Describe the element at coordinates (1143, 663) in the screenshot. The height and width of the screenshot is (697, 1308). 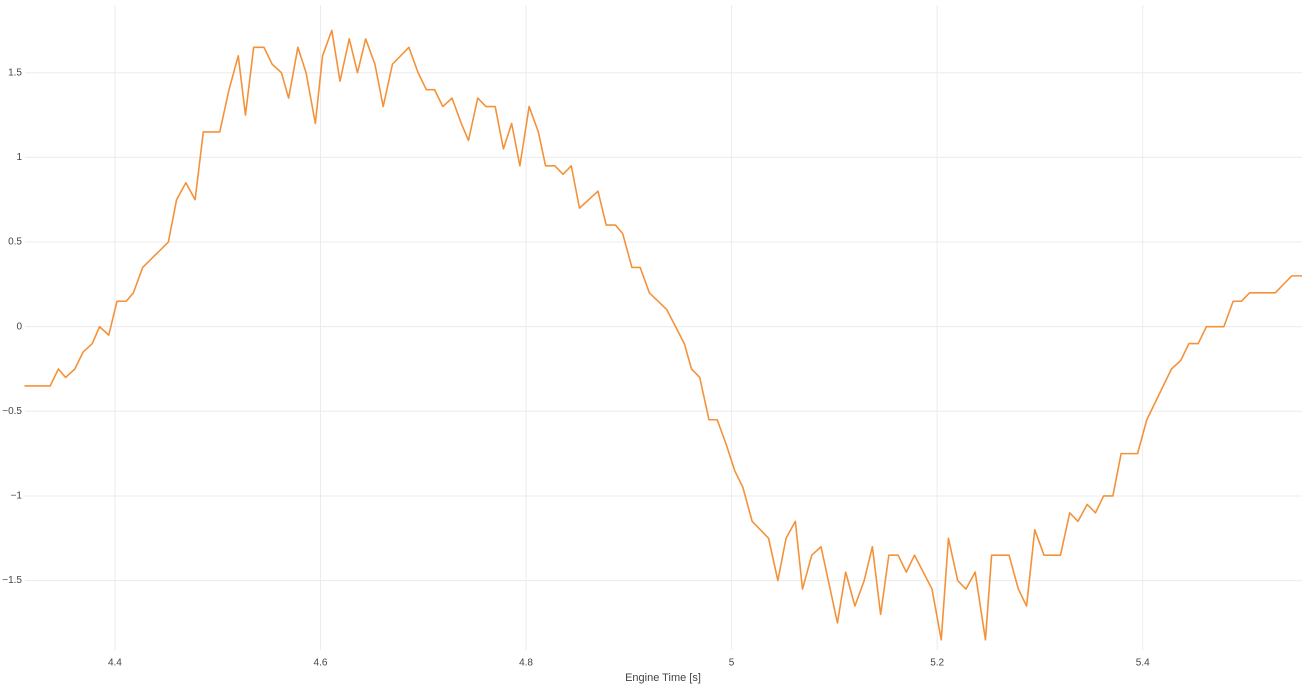
I see `x-tick-label: 5.4` at that location.